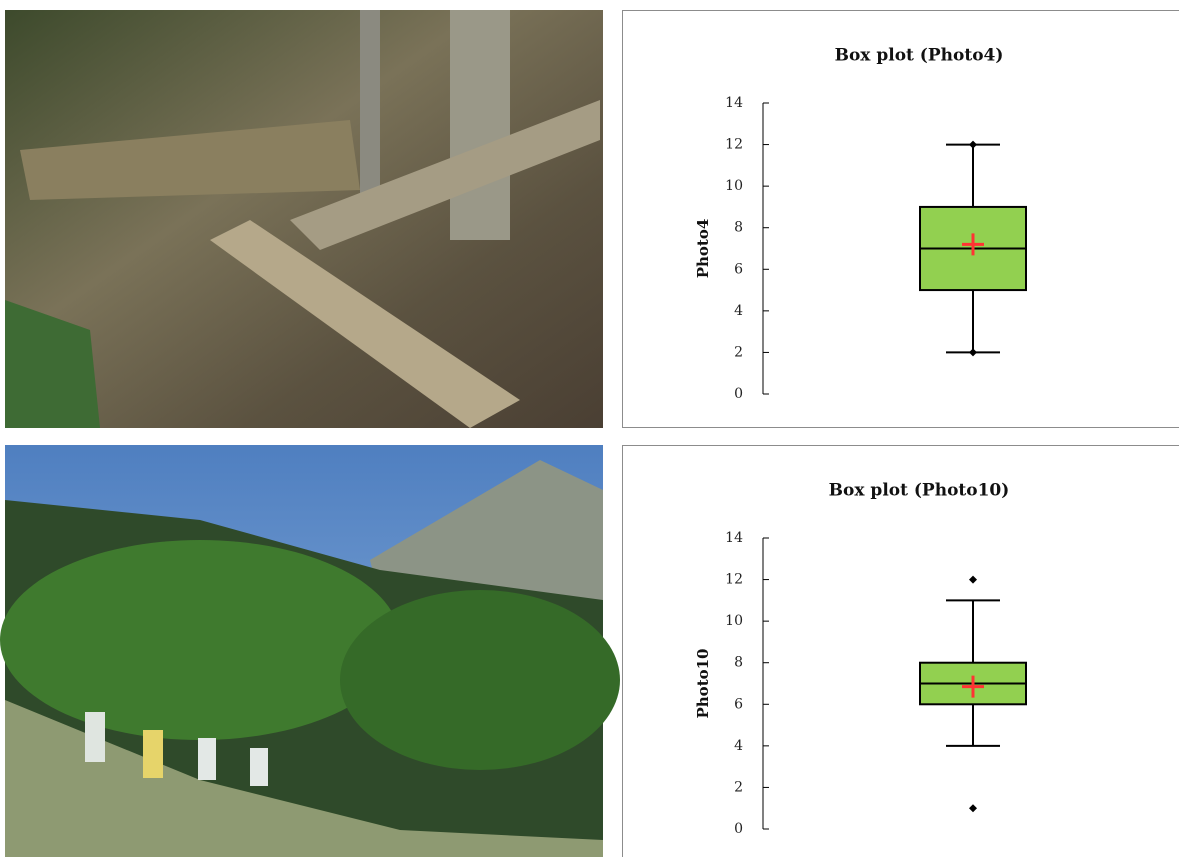 Image resolution: width=1179 pixels, height=857 pixels. What do you see at coordinates (919, 491) in the screenshot?
I see `chart-title: Box plot (Photo10)` at bounding box center [919, 491].